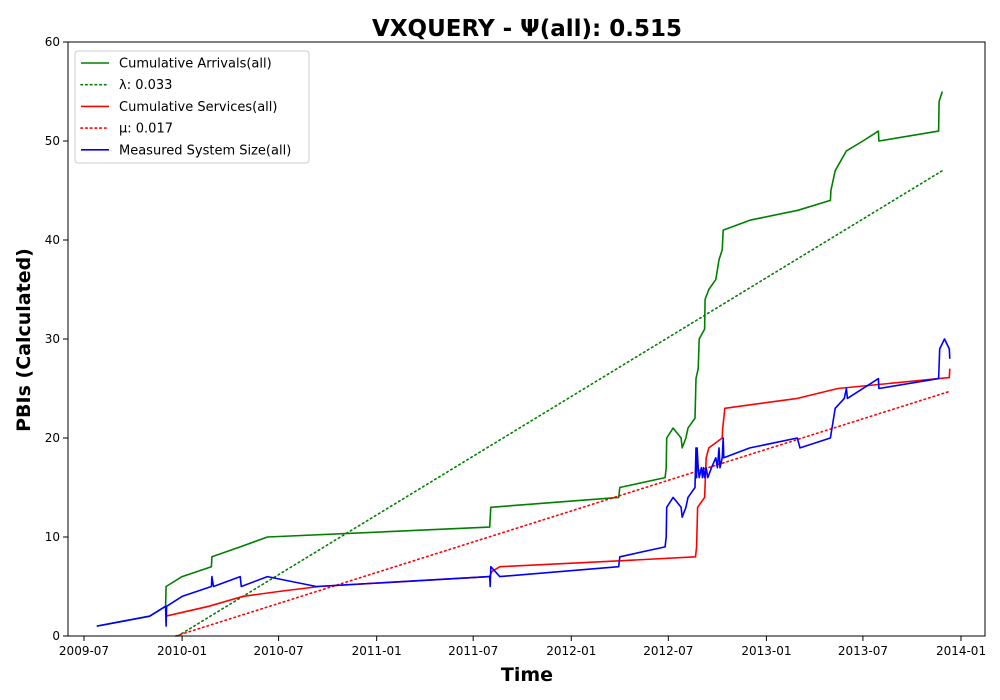 This screenshot has height=700, width=1000. What do you see at coordinates (52, 42) in the screenshot?
I see `y-tick-label: 60` at bounding box center [52, 42].